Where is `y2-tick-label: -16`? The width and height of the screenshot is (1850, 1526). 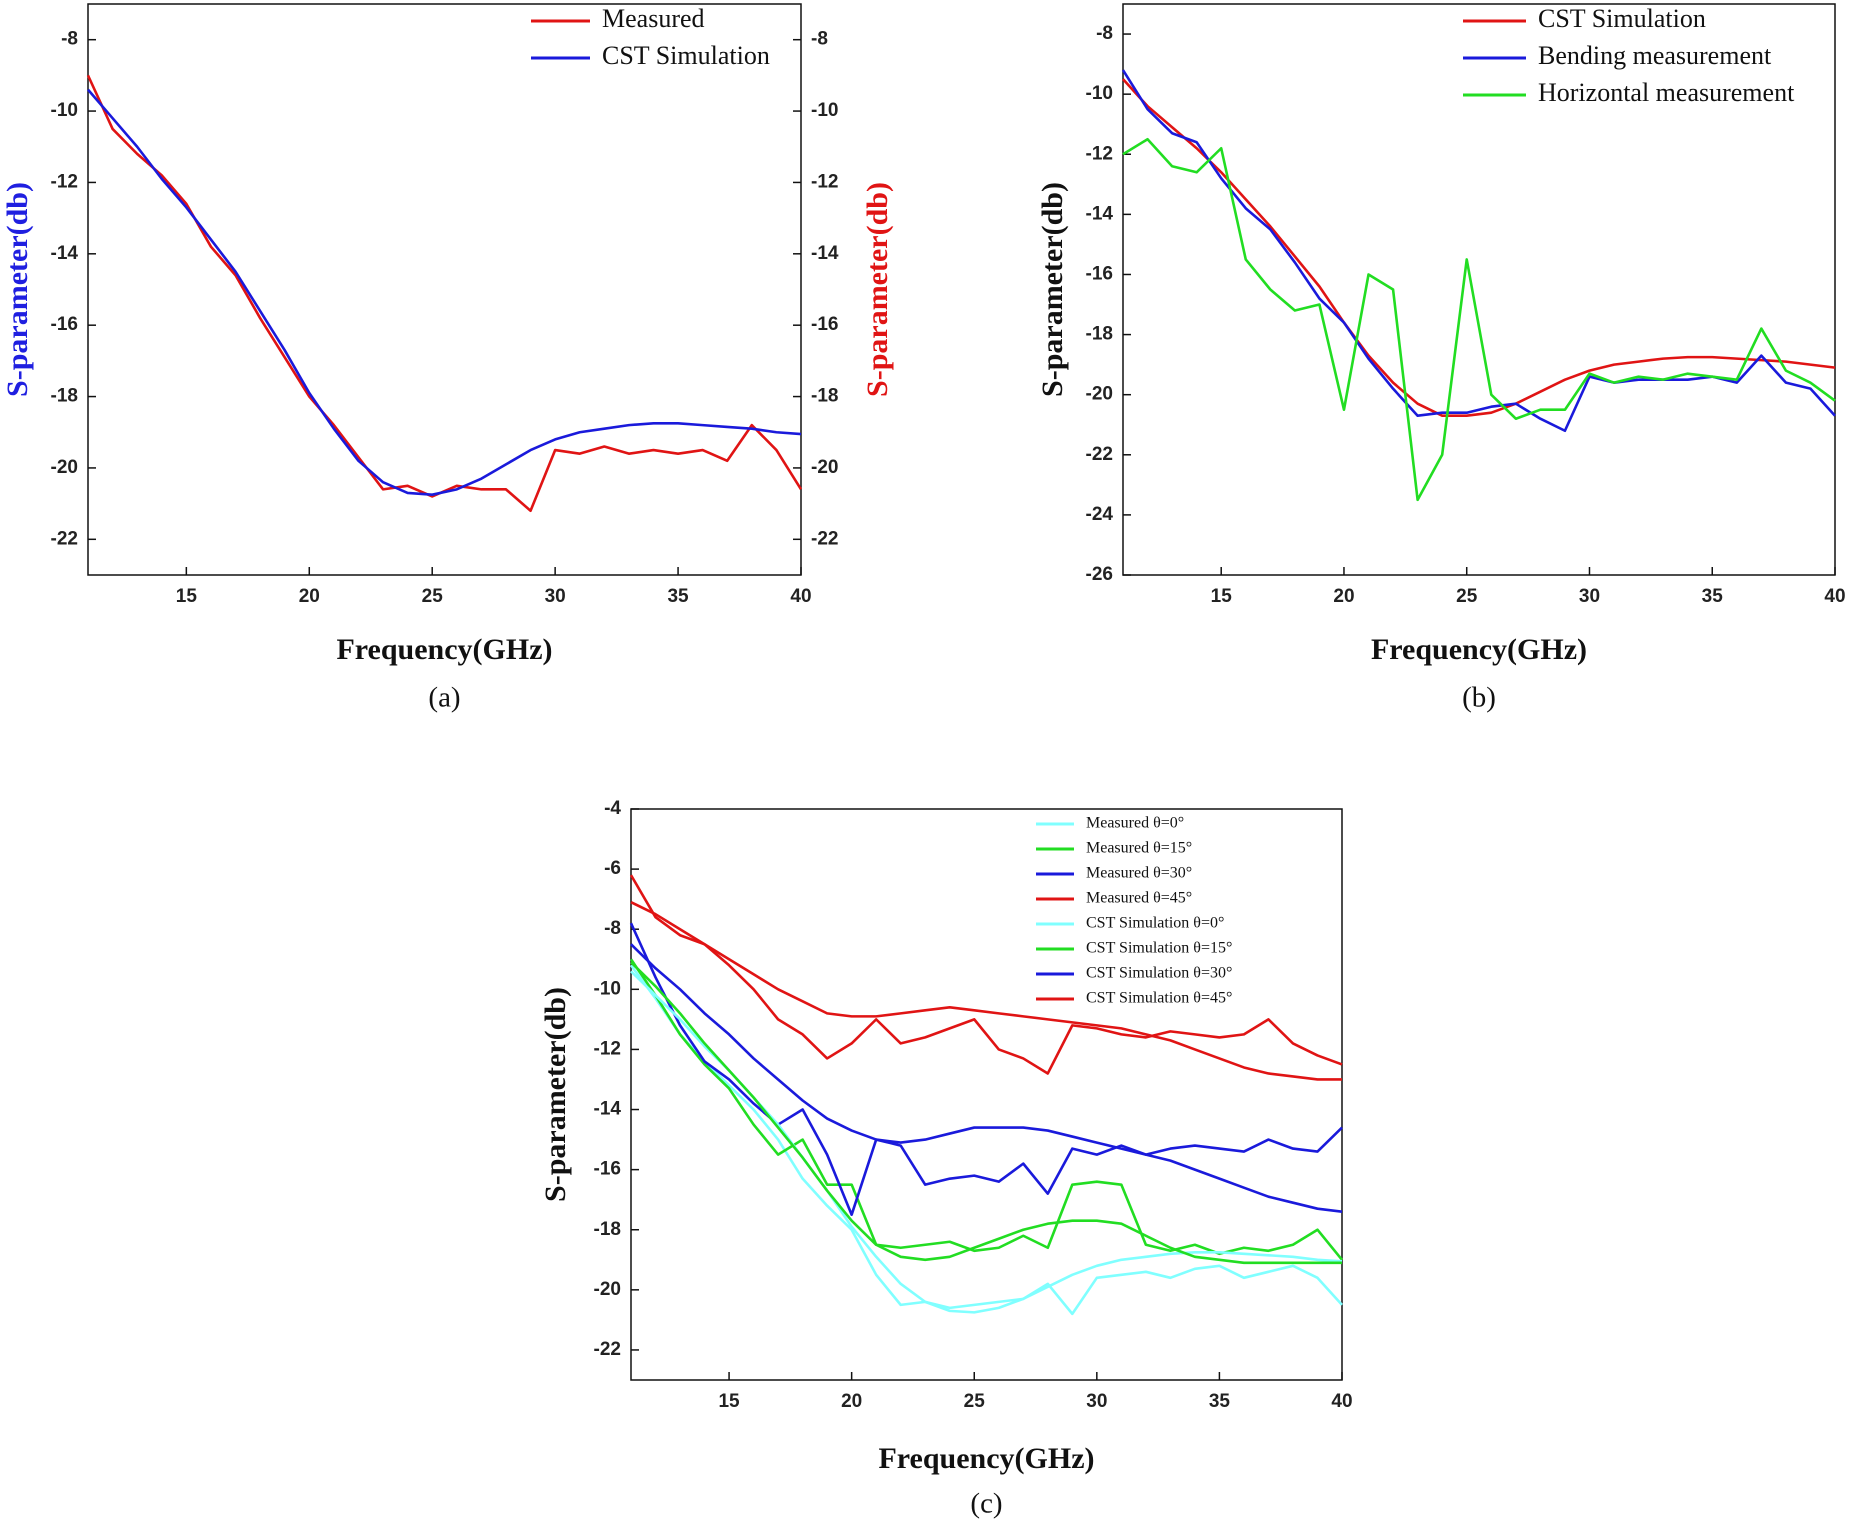 y2-tick-label: -16 is located at coordinates (824, 324).